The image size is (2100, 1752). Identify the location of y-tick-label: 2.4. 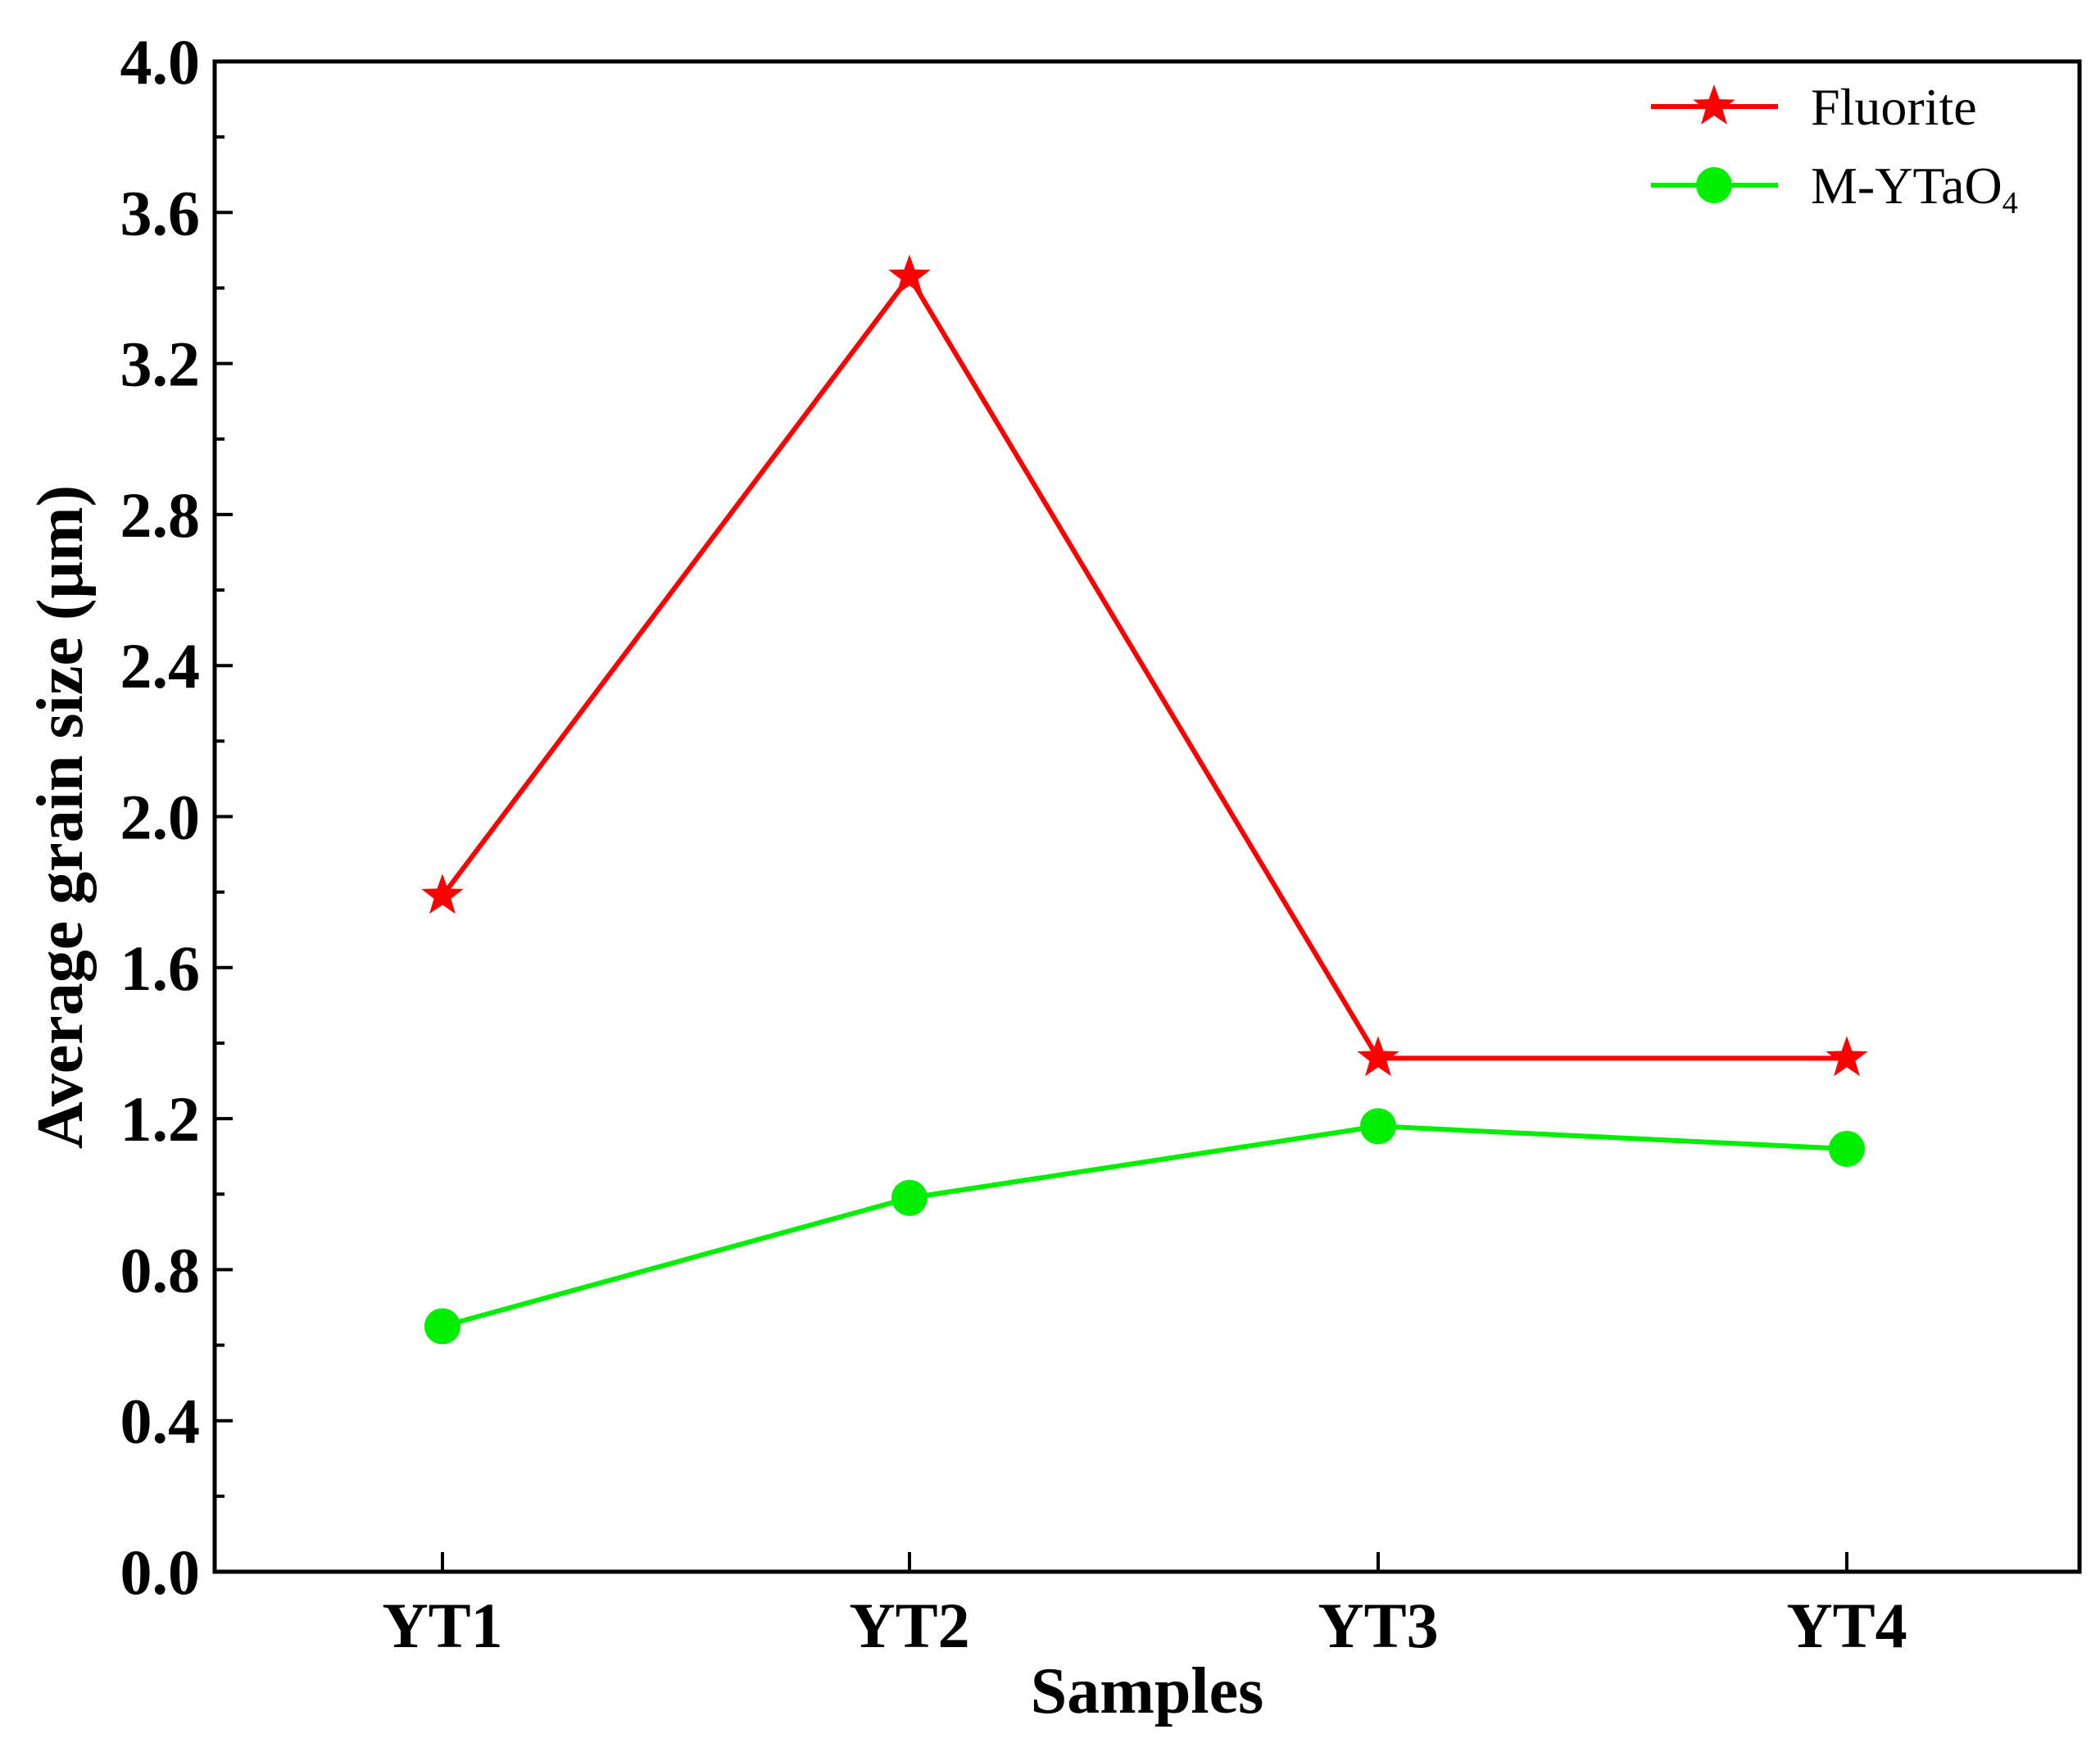
(160, 665).